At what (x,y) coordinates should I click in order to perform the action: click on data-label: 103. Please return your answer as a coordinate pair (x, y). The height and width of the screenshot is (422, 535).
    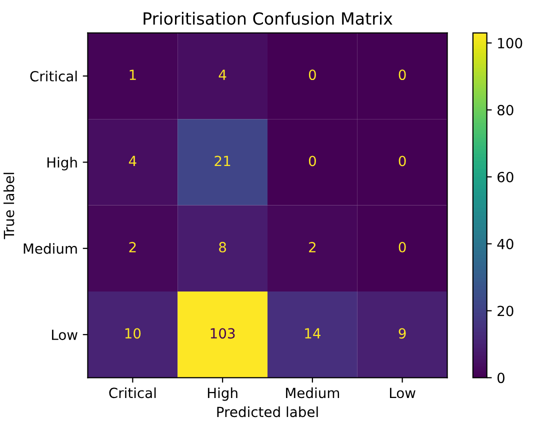
    Looking at the image, I should click on (222, 333).